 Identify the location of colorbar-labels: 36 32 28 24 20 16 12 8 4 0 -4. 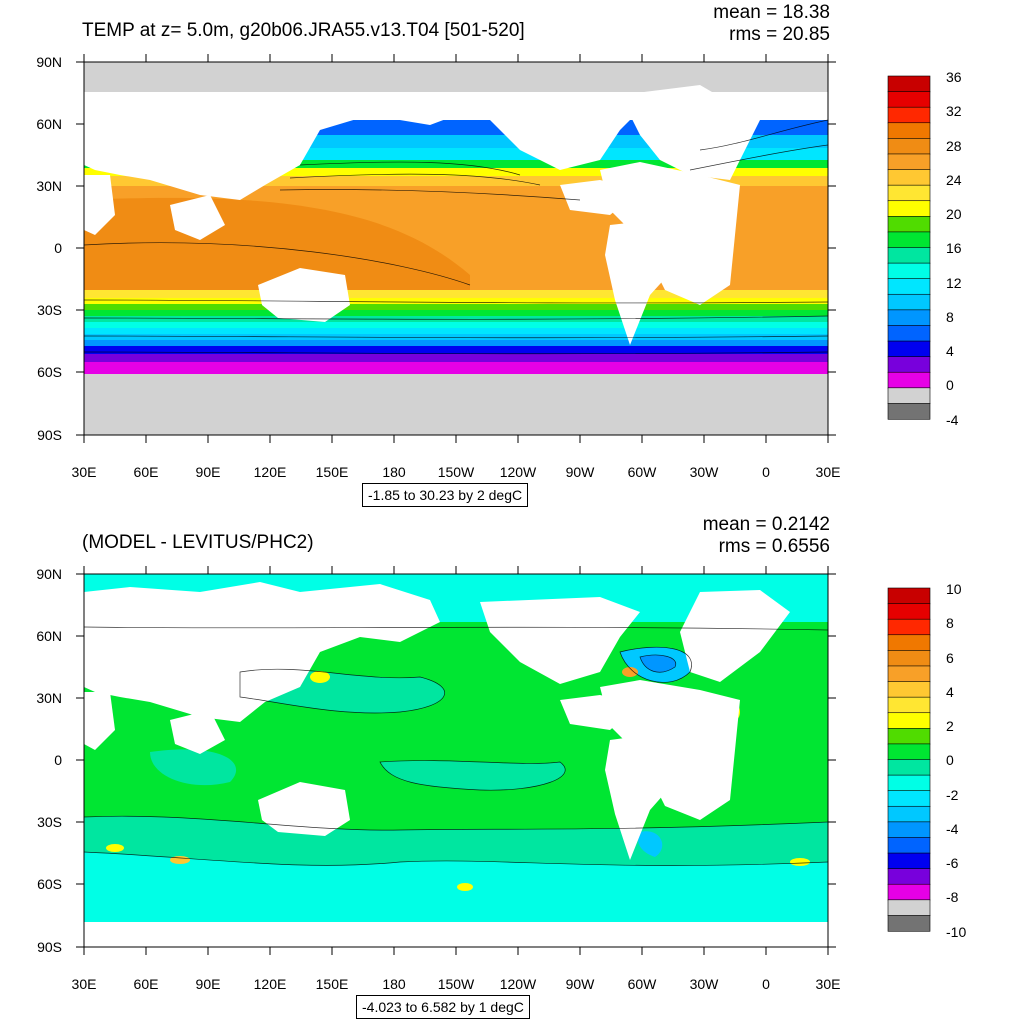
(954, 248).